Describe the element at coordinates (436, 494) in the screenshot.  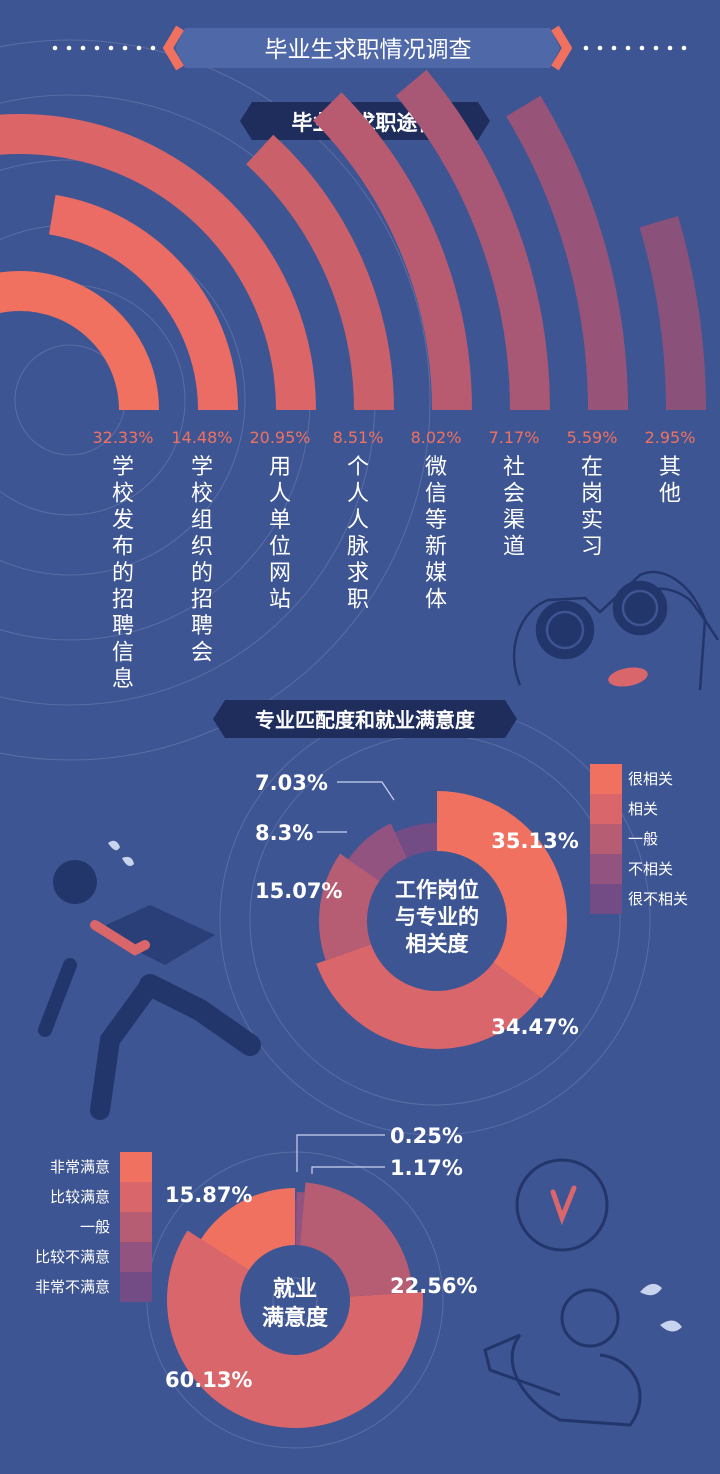
I see `channel-category-char: 信` at that location.